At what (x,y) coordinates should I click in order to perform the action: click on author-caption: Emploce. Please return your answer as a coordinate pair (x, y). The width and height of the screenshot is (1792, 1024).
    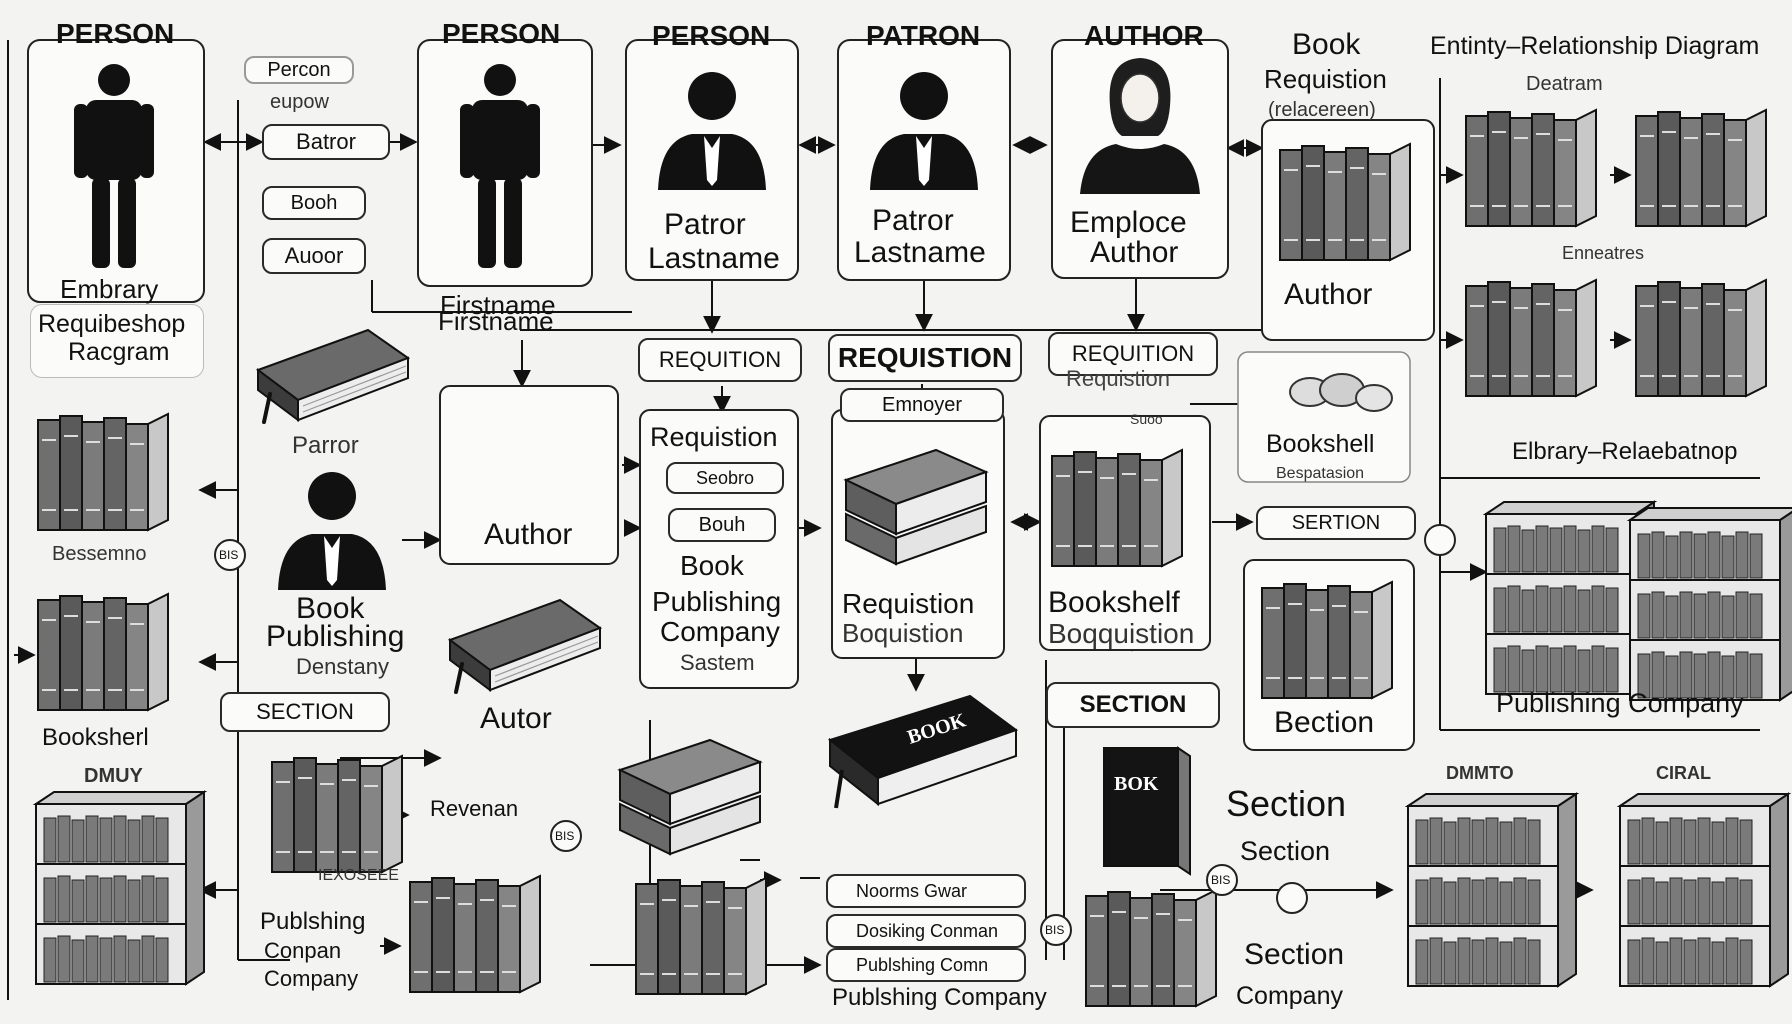
    Looking at the image, I should click on (1128, 222).